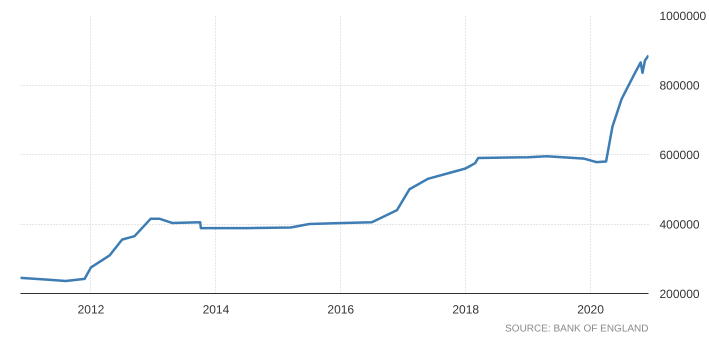  What do you see at coordinates (91, 309) in the screenshot?
I see `x-tick-label: 2012` at bounding box center [91, 309].